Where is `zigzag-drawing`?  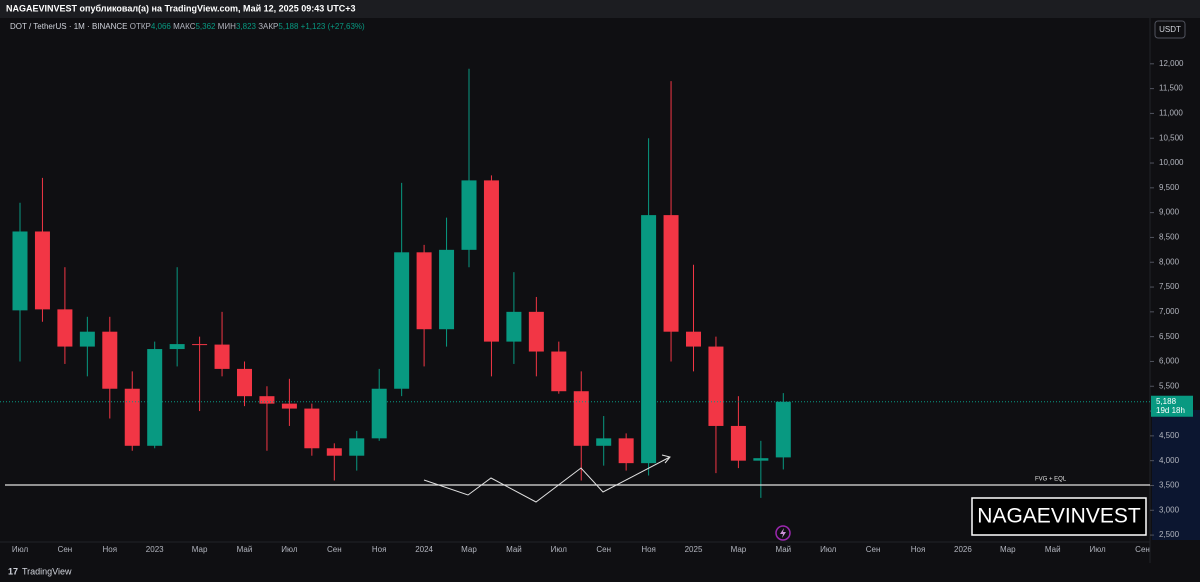 zigzag-drawing is located at coordinates (547, 479).